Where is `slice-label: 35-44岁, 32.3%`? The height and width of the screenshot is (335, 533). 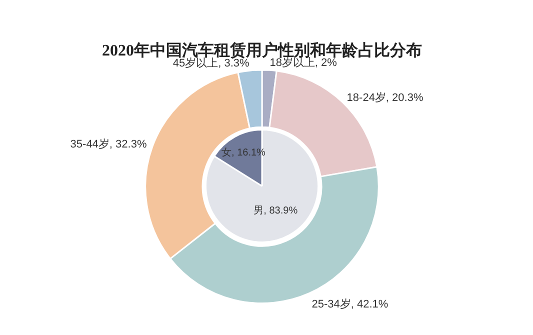
slice-label: 35-44岁, 32.3% is located at coordinates (108, 144).